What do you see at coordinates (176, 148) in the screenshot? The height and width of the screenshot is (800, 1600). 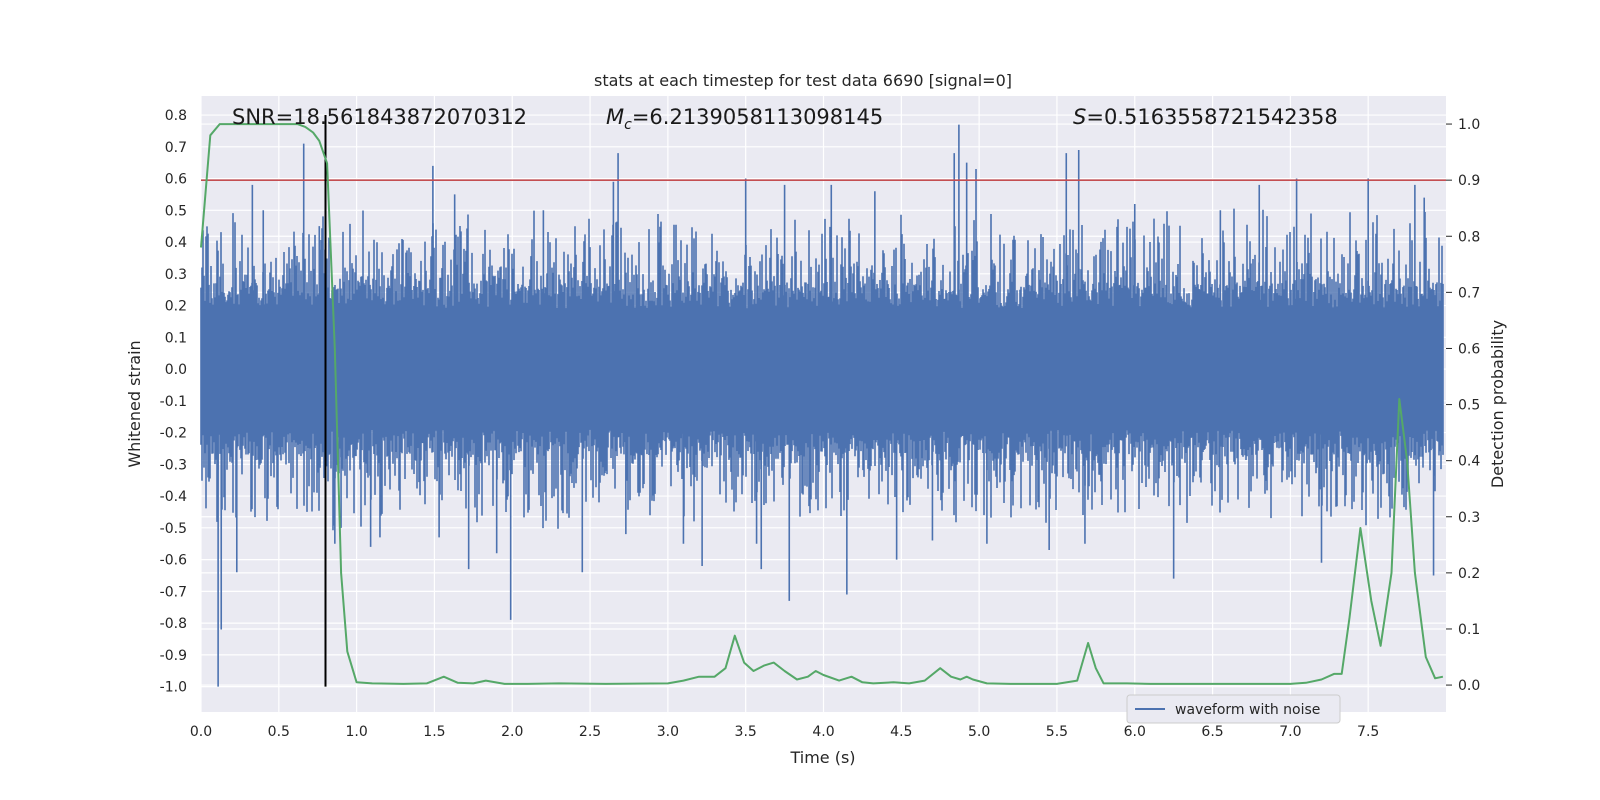 I see `left-tick-label: 0.7` at bounding box center [176, 148].